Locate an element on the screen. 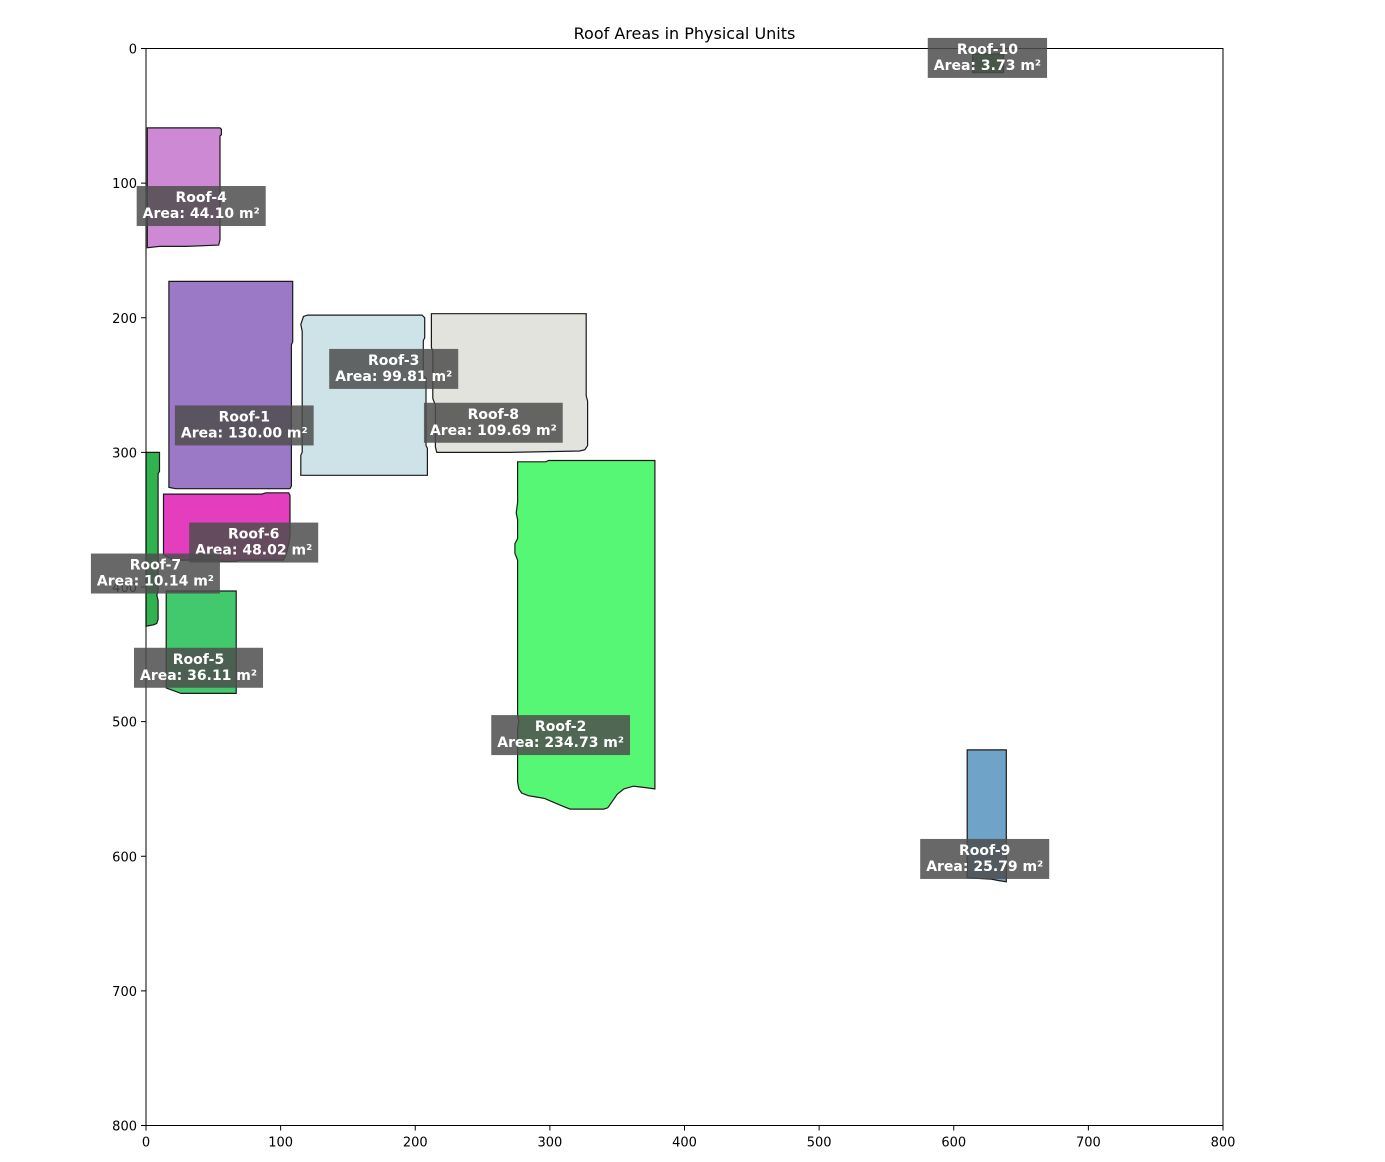 The height and width of the screenshot is (1162, 1385). y-tick-label: 200 is located at coordinates (124, 319).